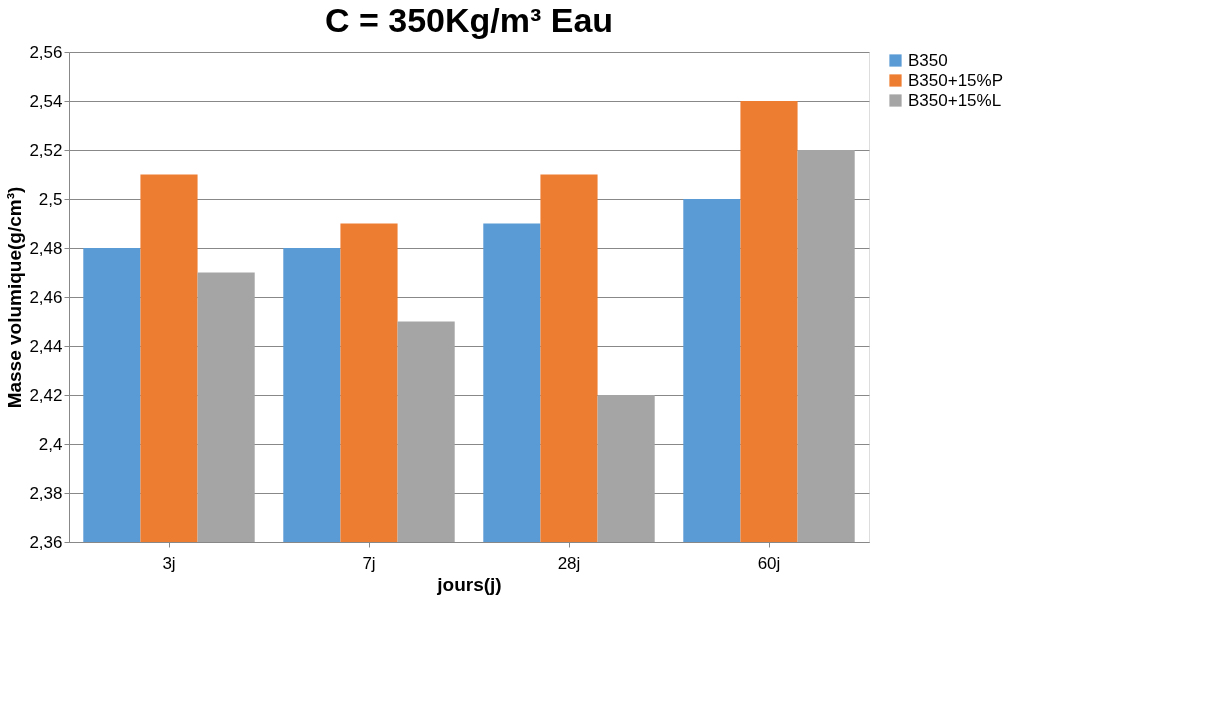  What do you see at coordinates (928, 60) in the screenshot?
I see `legend-label: B350` at bounding box center [928, 60].